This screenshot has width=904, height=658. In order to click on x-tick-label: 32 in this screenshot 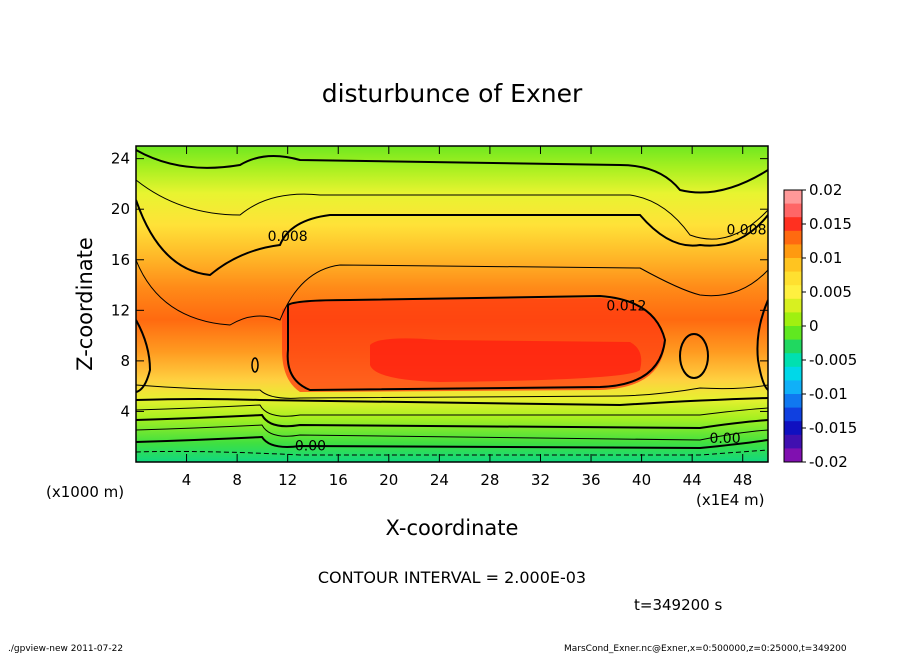, I will do `click(540, 480)`.